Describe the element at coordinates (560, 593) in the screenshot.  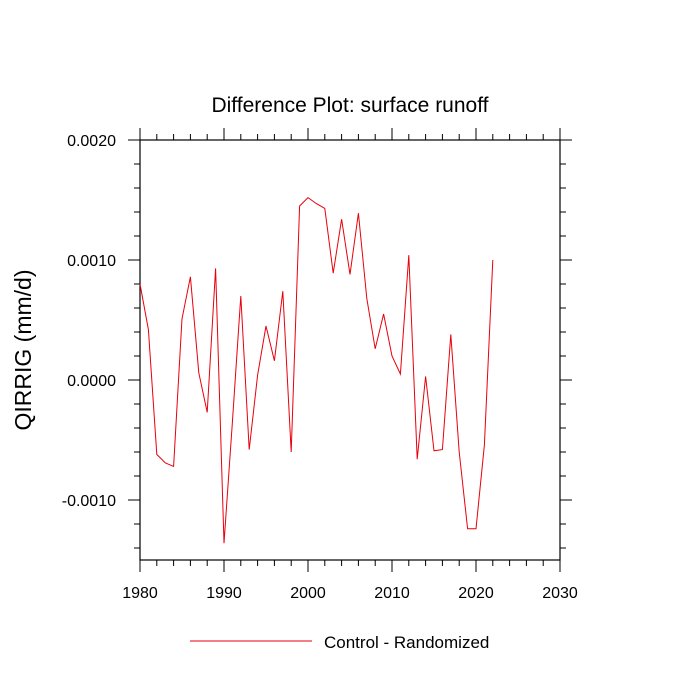
I see `x-tick-label: 2030` at that location.